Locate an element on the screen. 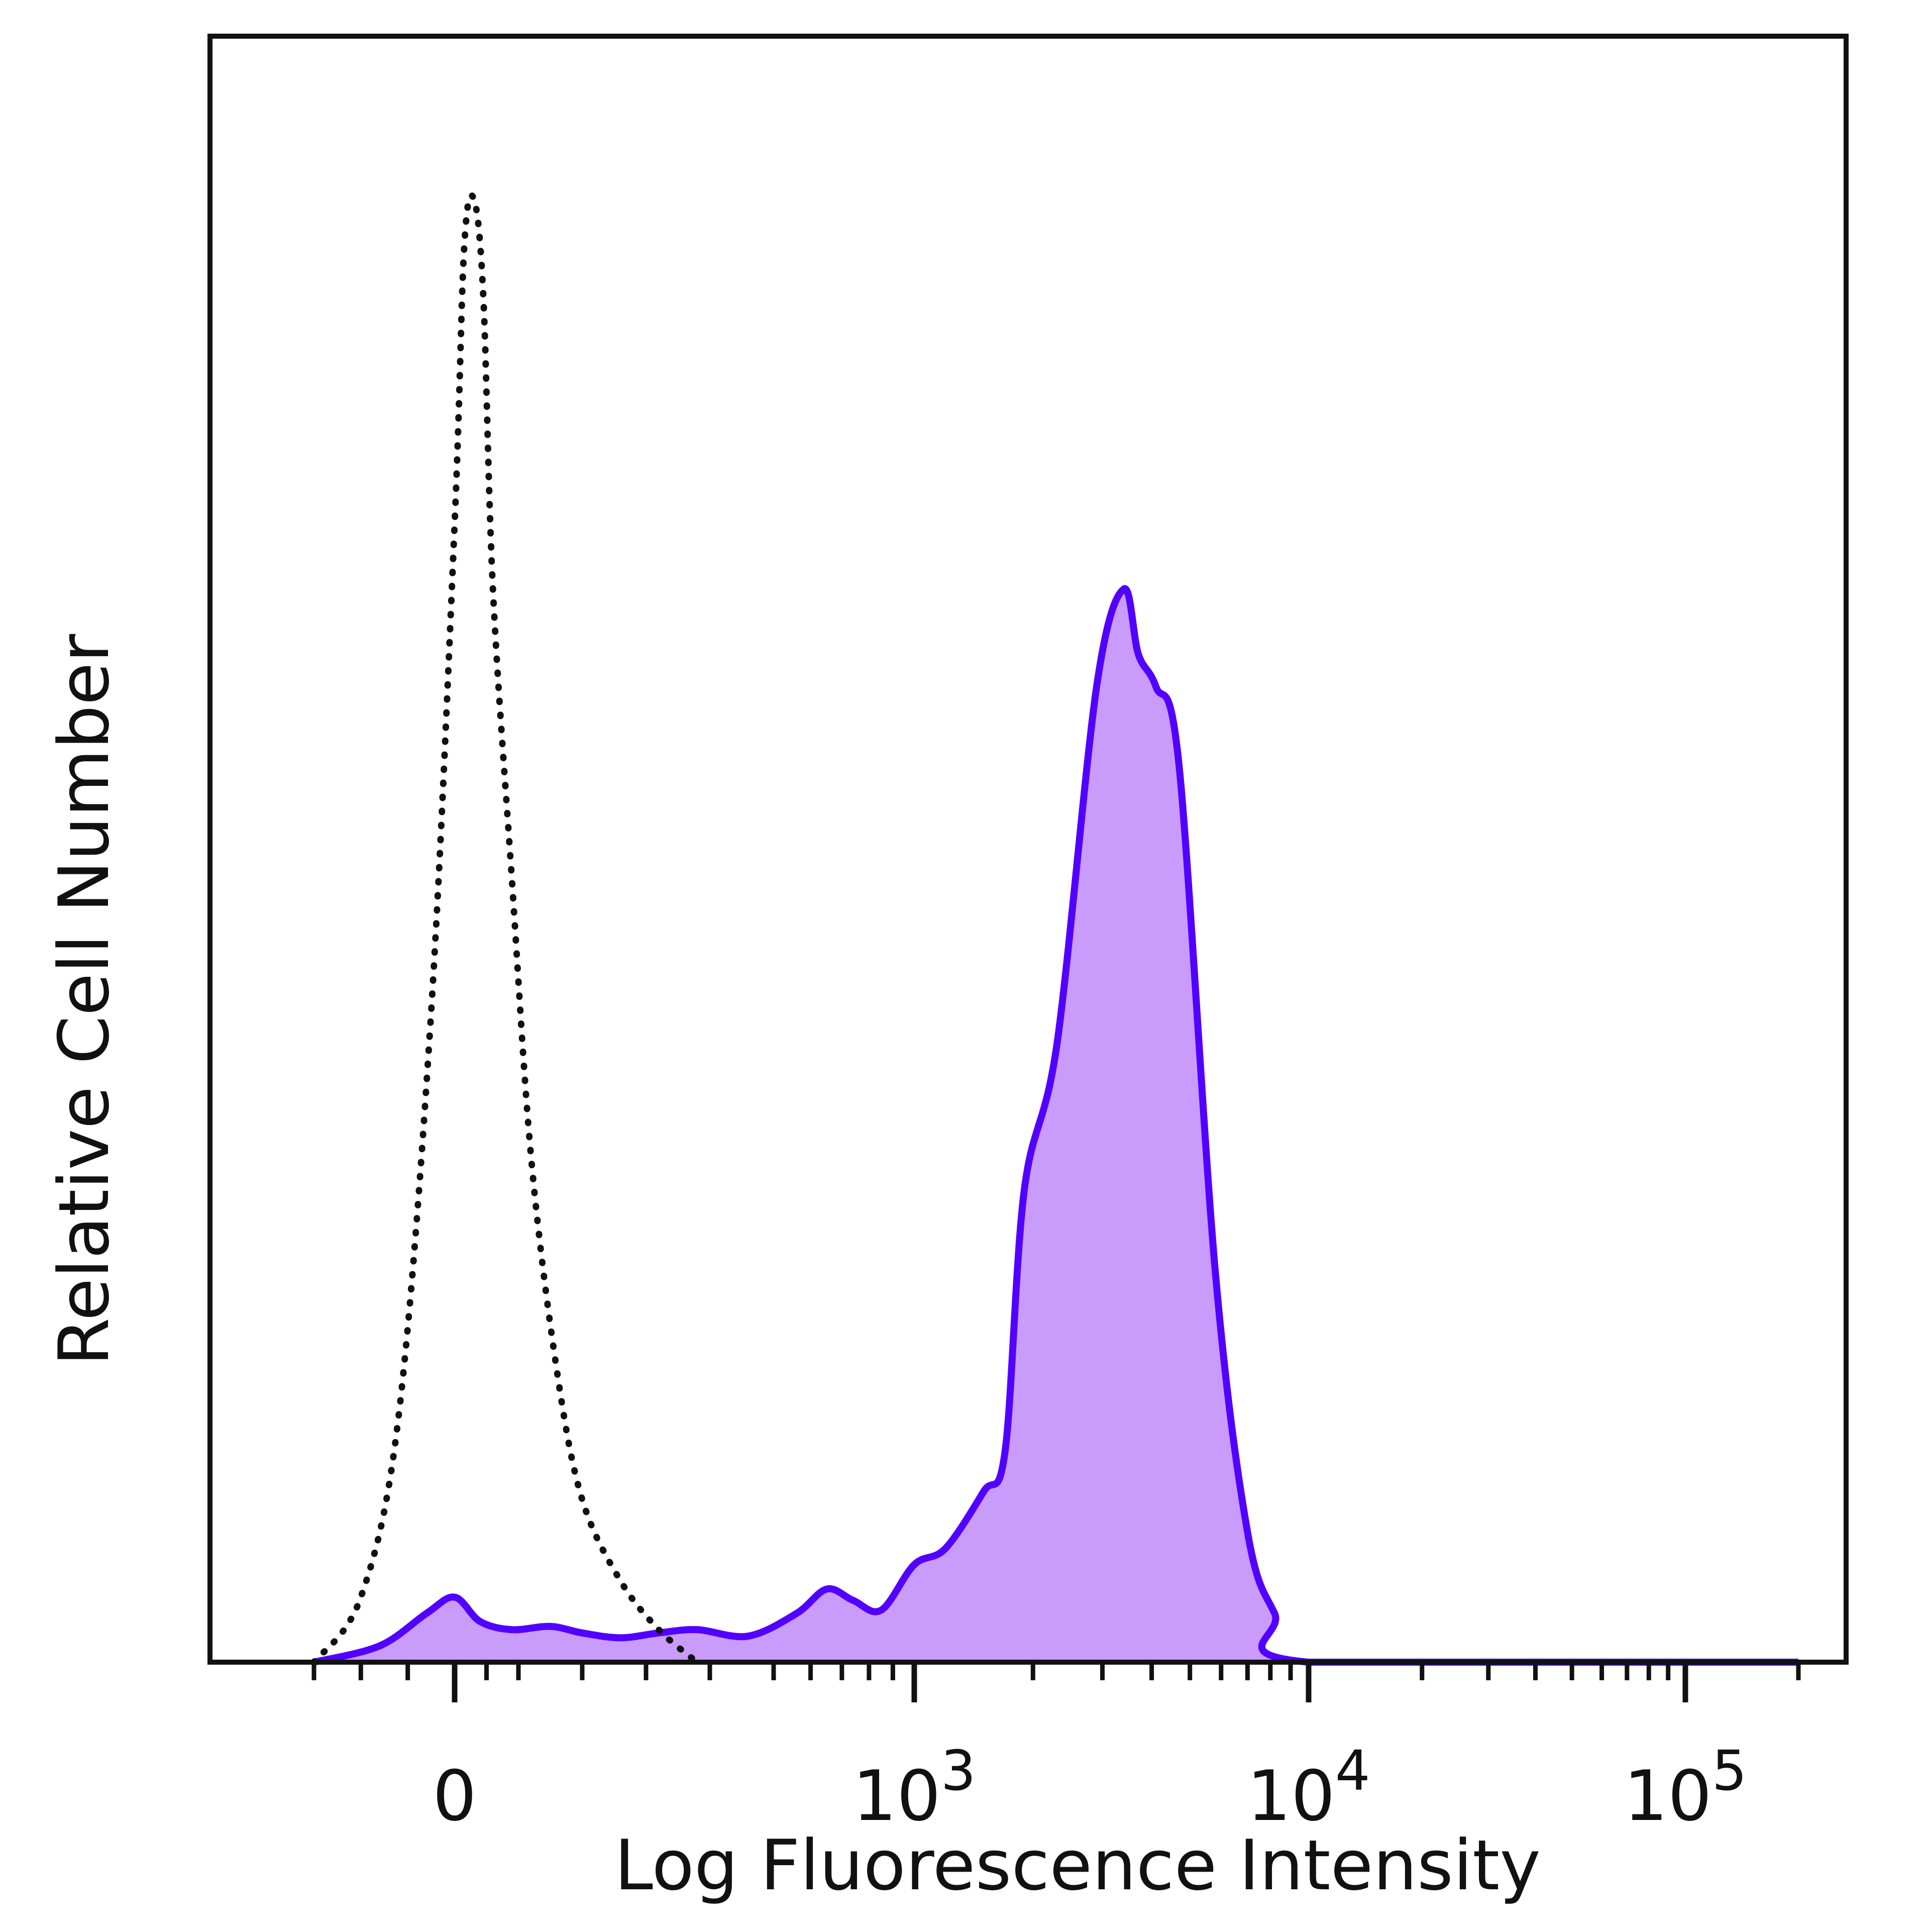 This screenshot has width=1929, height=1932. x-tick-label: 10³ is located at coordinates (914, 1788).